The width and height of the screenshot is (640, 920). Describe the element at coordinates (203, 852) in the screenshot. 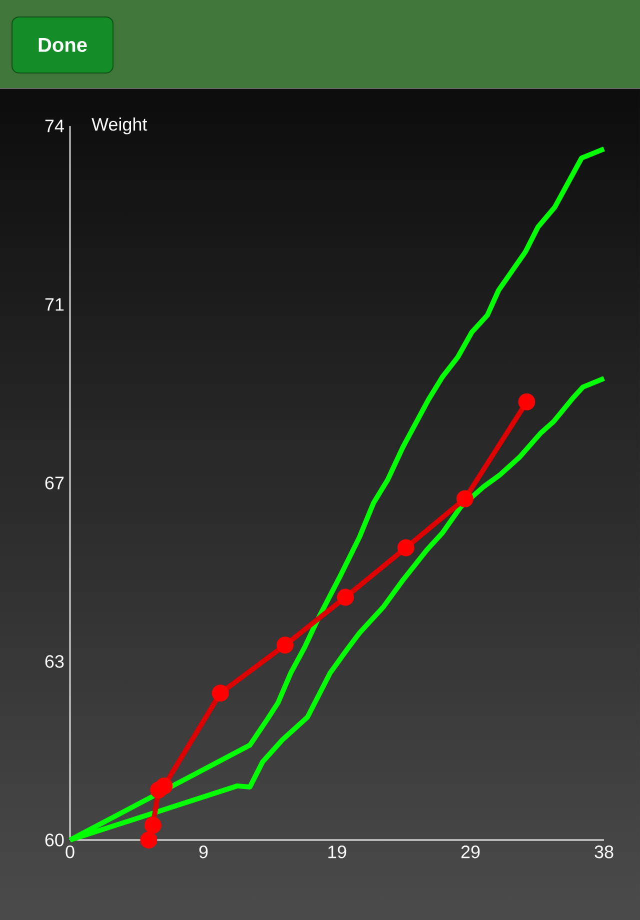

I see `x-tick-label: 9` at that location.